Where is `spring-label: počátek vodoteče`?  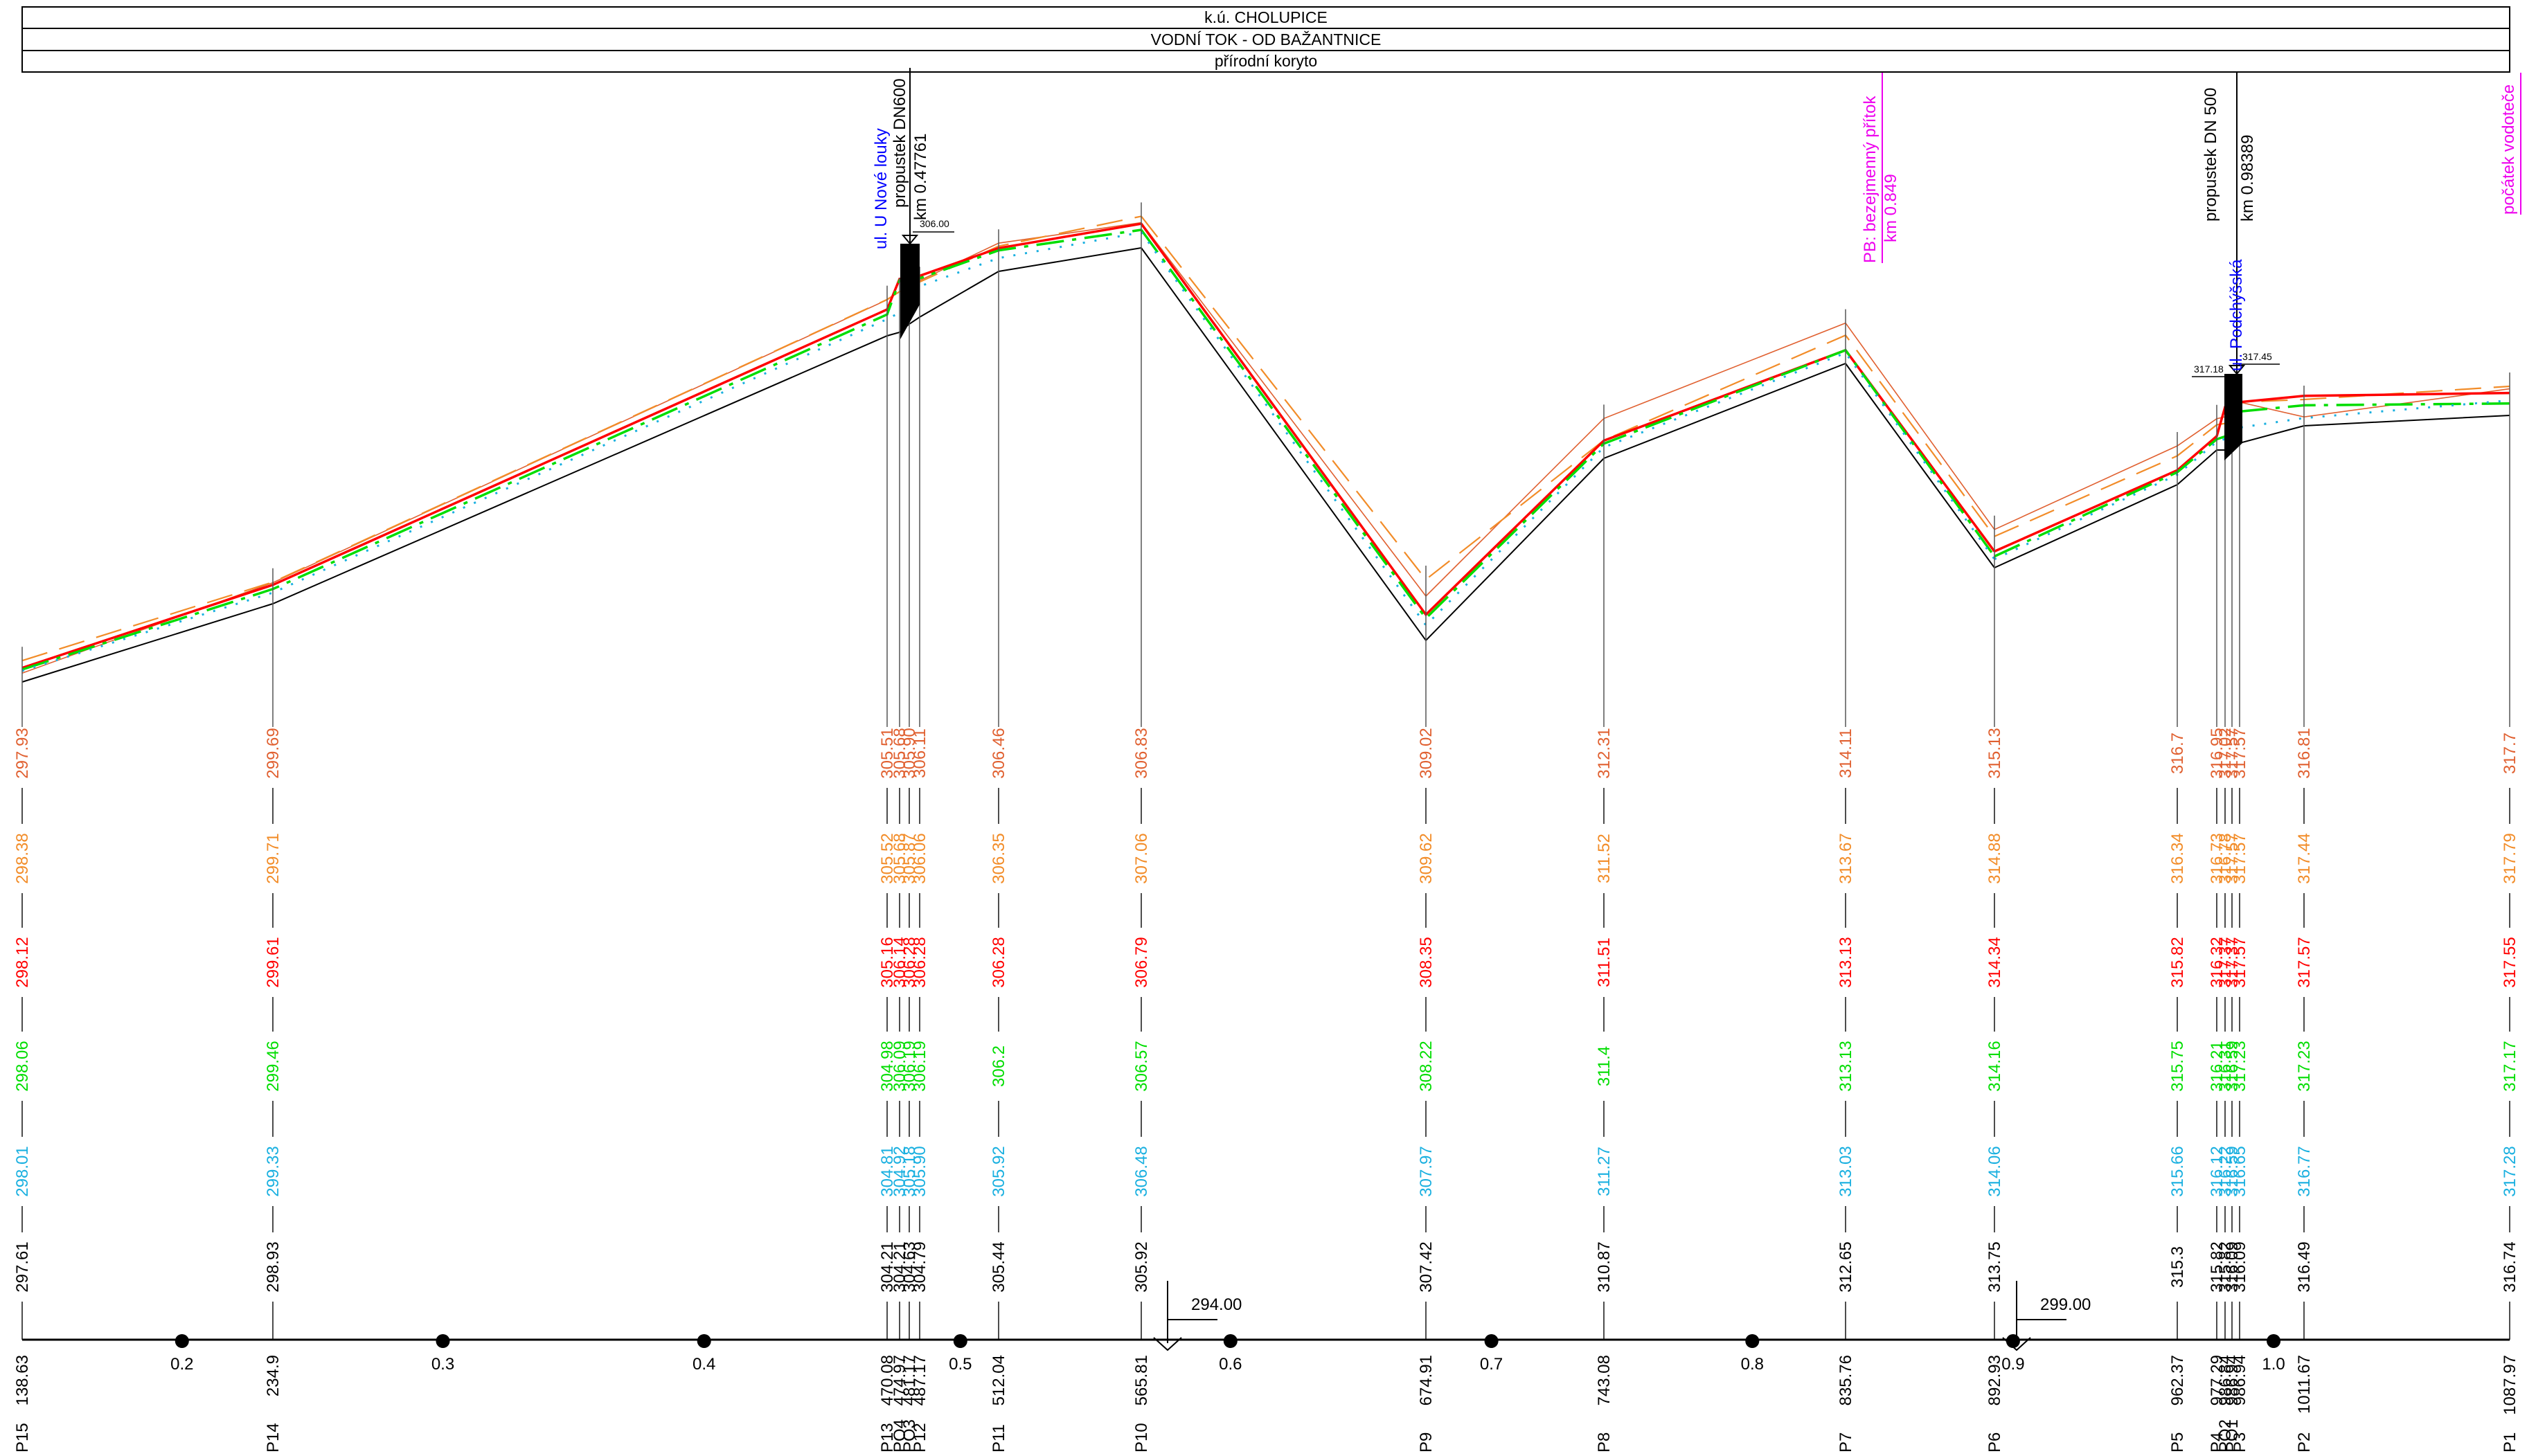
spring-label: počátek vodoteče is located at coordinates (2508, 149).